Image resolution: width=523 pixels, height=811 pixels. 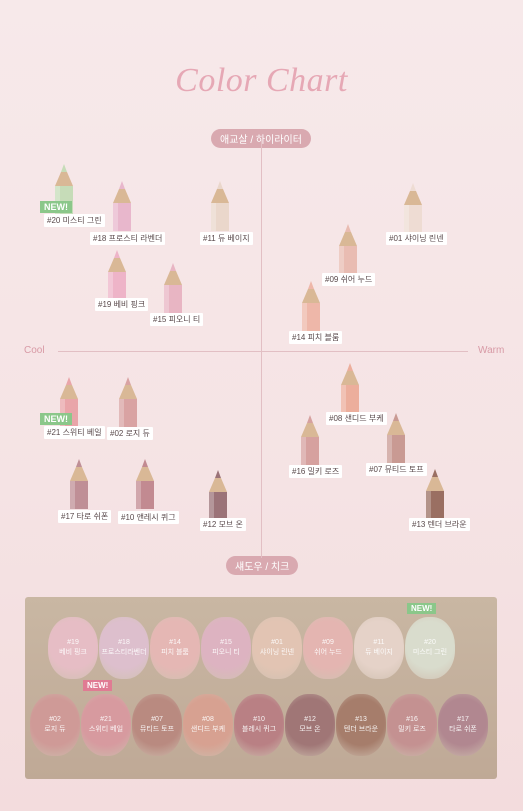 I want to click on pencil-label: #11 듀 베이지, so click(x=226, y=238).